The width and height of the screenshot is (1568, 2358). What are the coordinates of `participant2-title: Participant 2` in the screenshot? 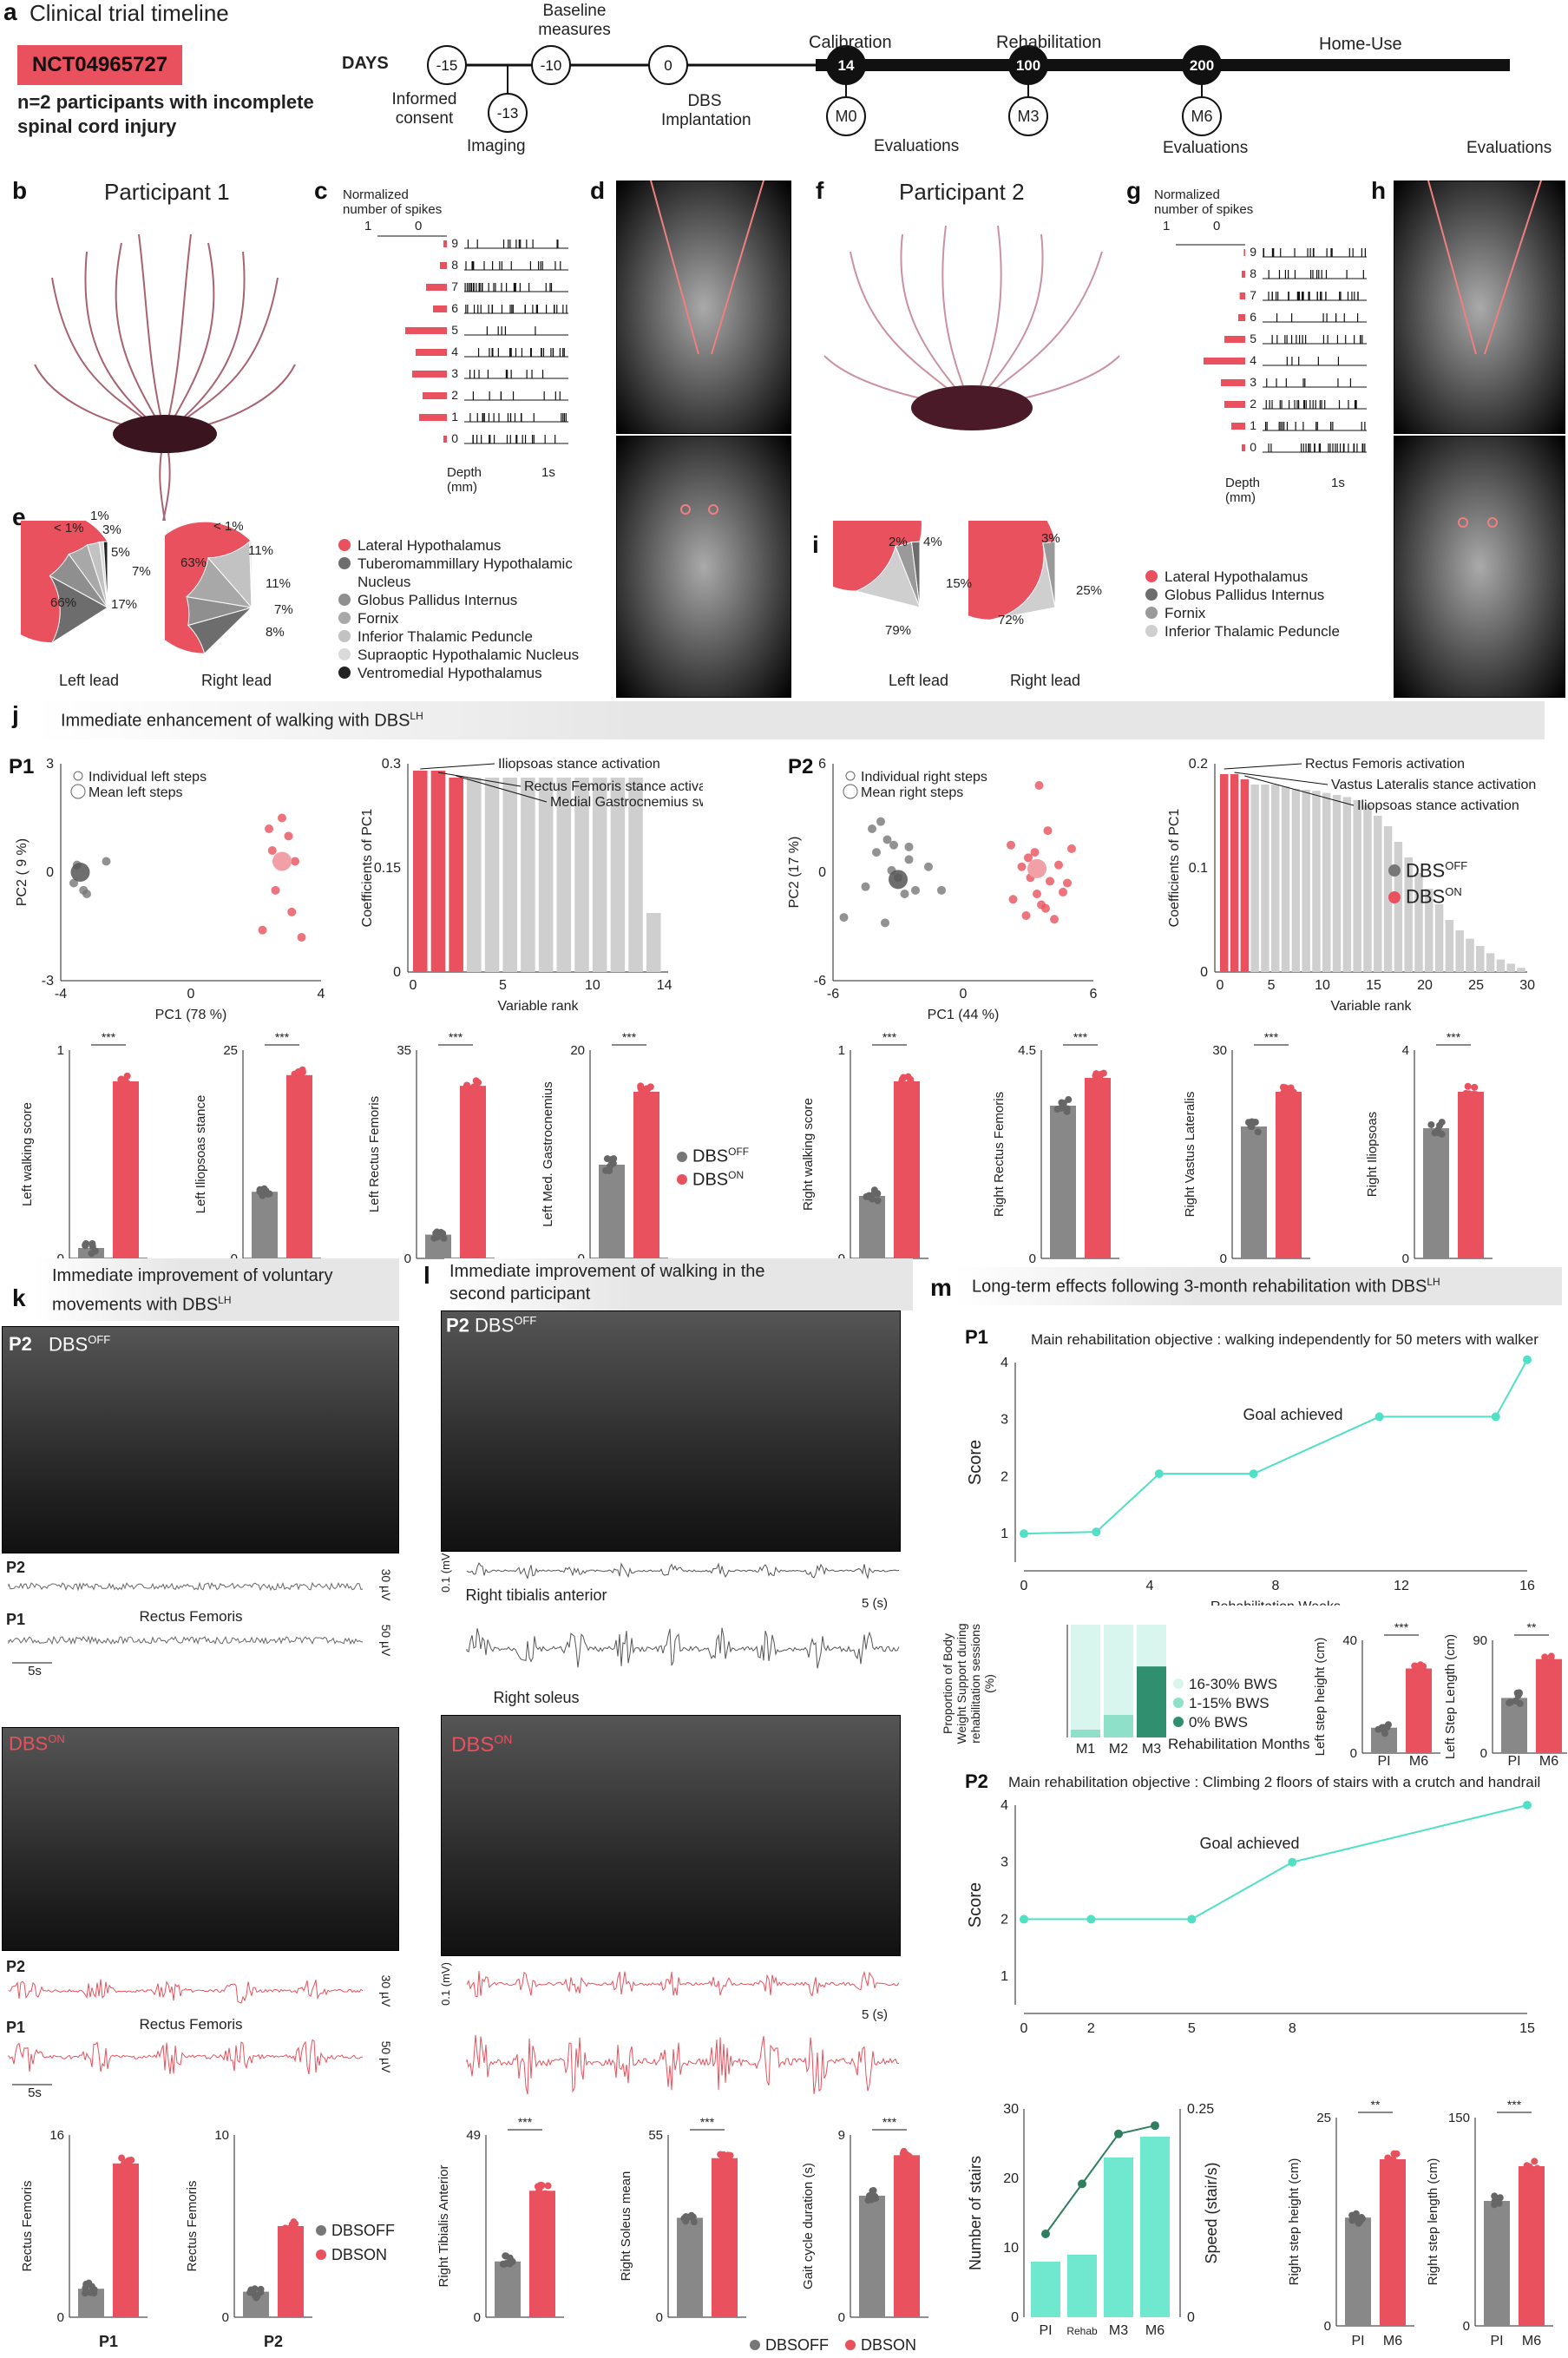 It's located at (962, 192).